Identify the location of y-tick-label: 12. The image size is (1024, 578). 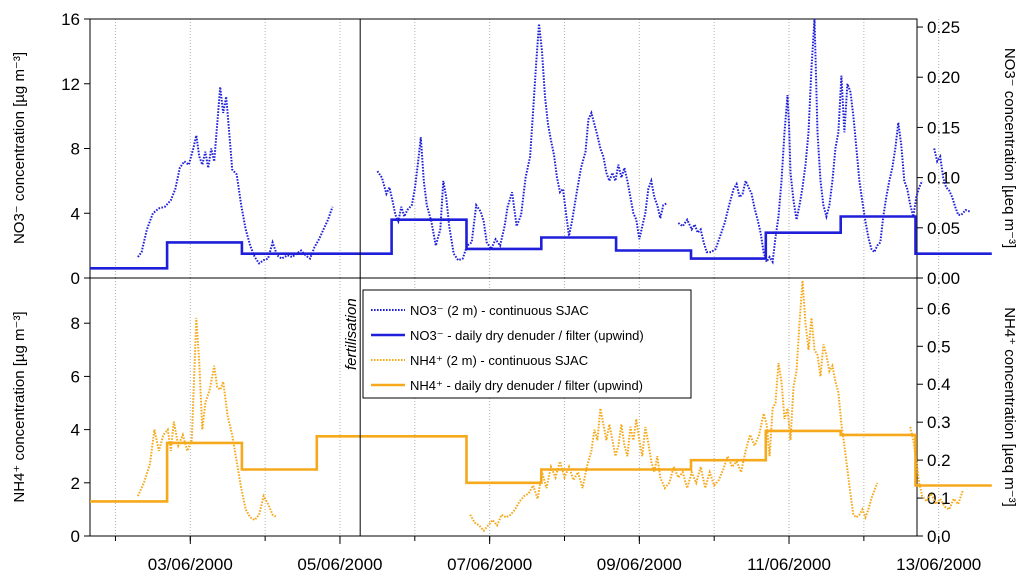
(70, 84).